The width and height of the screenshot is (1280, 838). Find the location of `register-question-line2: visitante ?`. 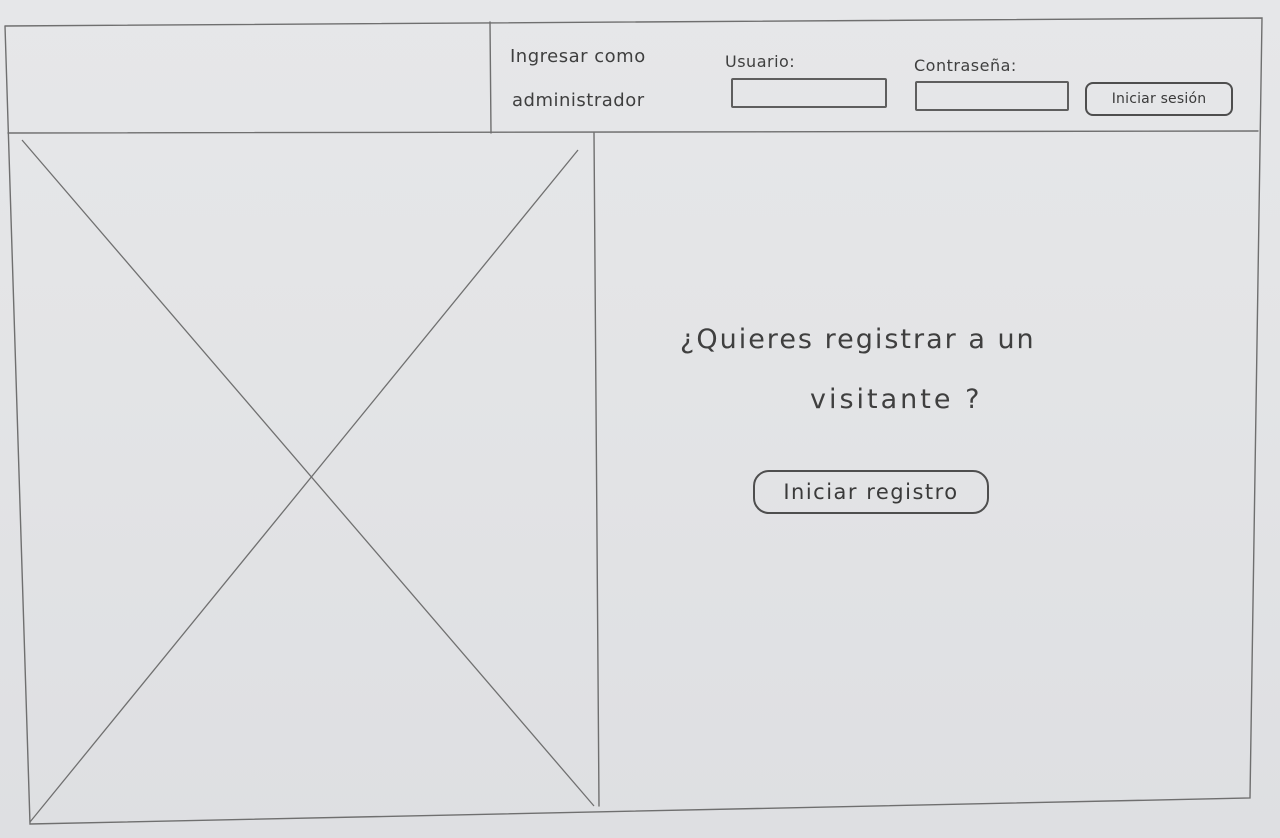

register-question-line2: visitante ? is located at coordinates (896, 399).